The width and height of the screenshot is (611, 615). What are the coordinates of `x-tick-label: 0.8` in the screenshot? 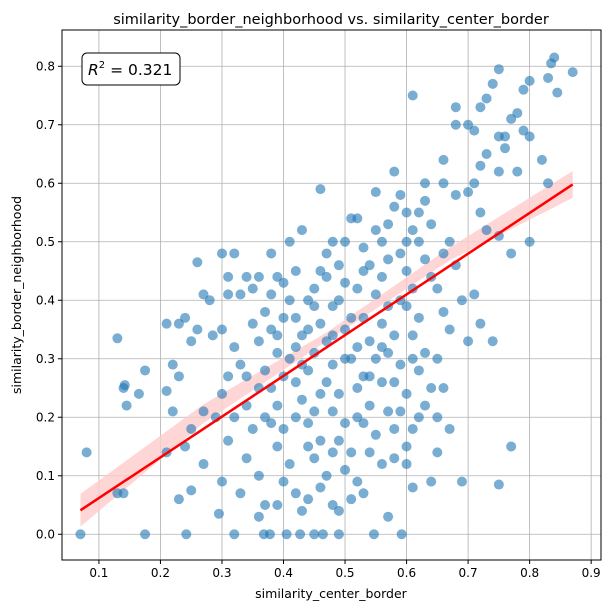 It's located at (529, 573).